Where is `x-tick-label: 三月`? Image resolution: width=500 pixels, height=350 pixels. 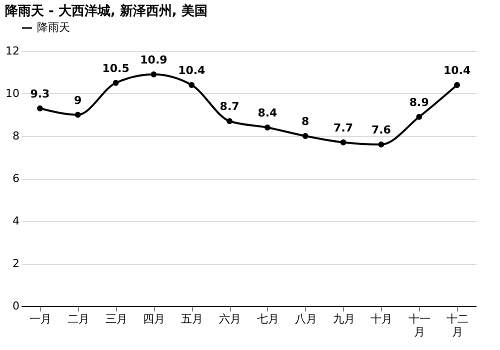
x-tick-label: 三月 is located at coordinates (116, 319).